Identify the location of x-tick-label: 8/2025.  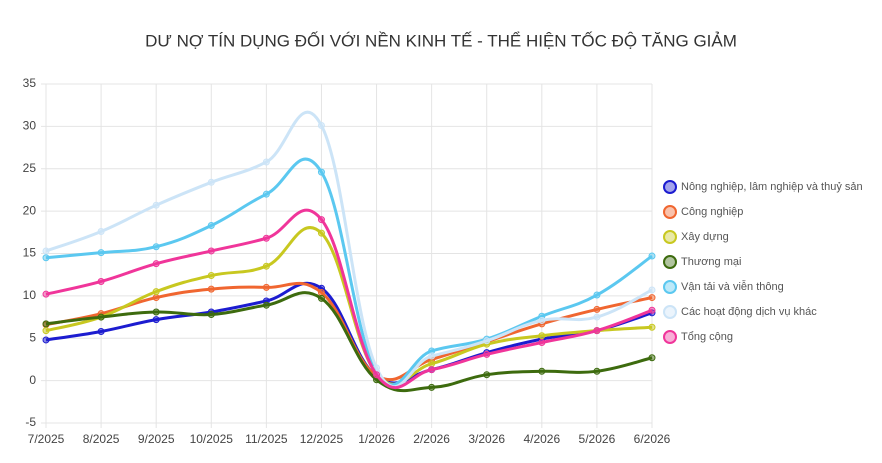
(101, 439).